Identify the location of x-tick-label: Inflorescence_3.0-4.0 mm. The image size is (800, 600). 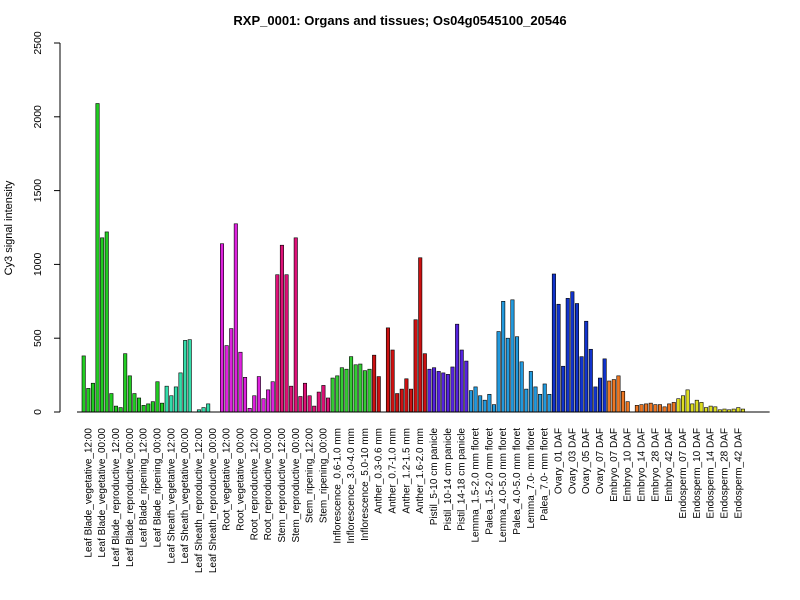
(351, 486).